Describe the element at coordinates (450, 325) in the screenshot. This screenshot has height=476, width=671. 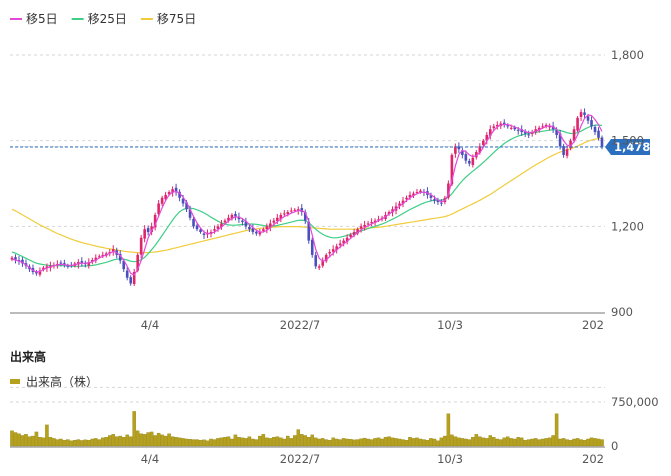
I see `price-x-tick: 10/3` at that location.